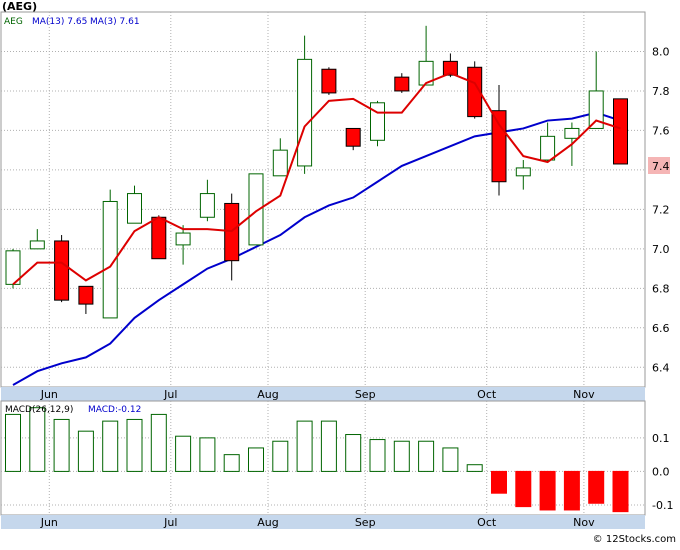 The image size is (680, 550). What do you see at coordinates (661, 130) in the screenshot?
I see `price-y-tick-label: 7.6` at bounding box center [661, 130].